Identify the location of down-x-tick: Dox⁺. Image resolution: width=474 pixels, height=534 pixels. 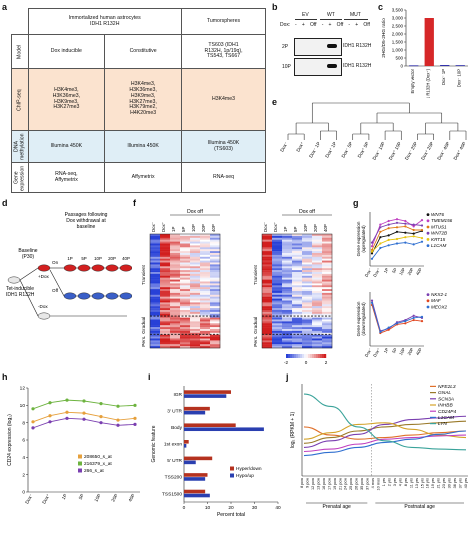
(376, 352).